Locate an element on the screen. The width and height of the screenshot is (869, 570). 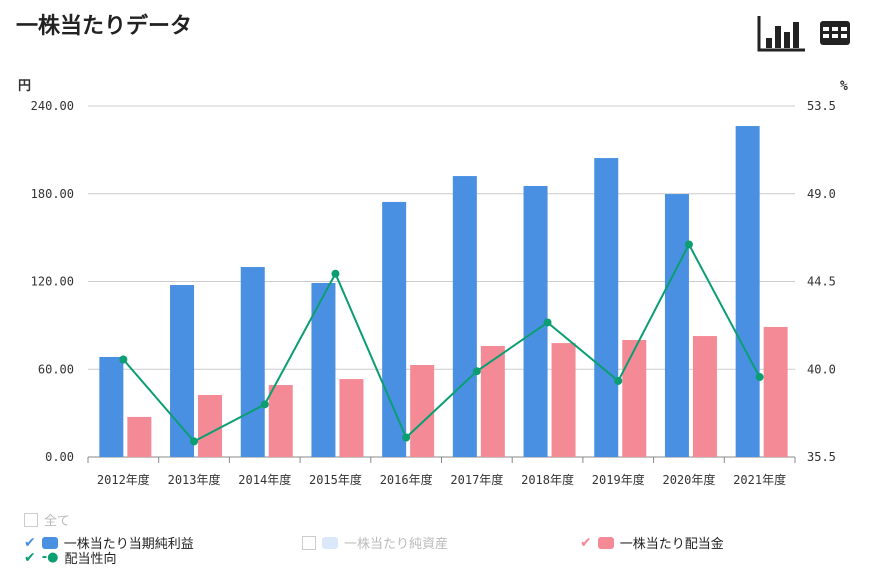
legend-all-label: 全て is located at coordinates (57, 521).